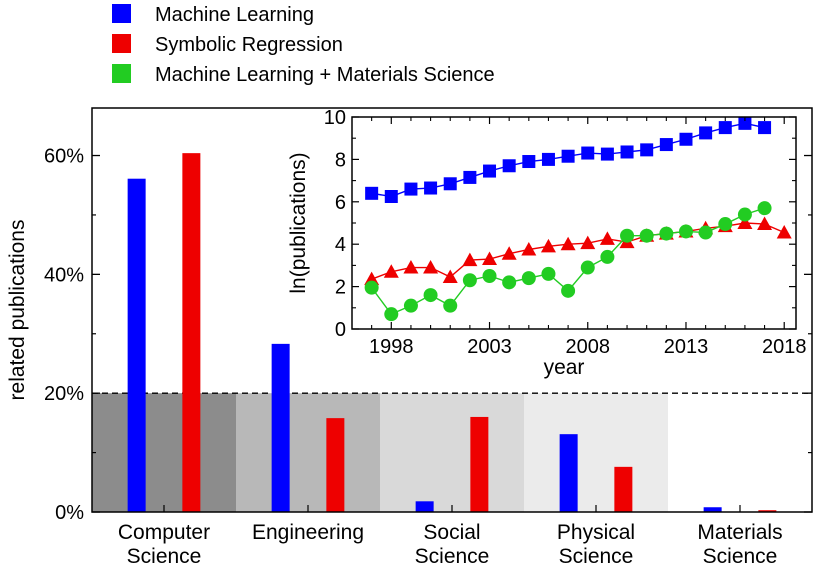  I want to click on point-machine-learning-2016, so click(745, 123).